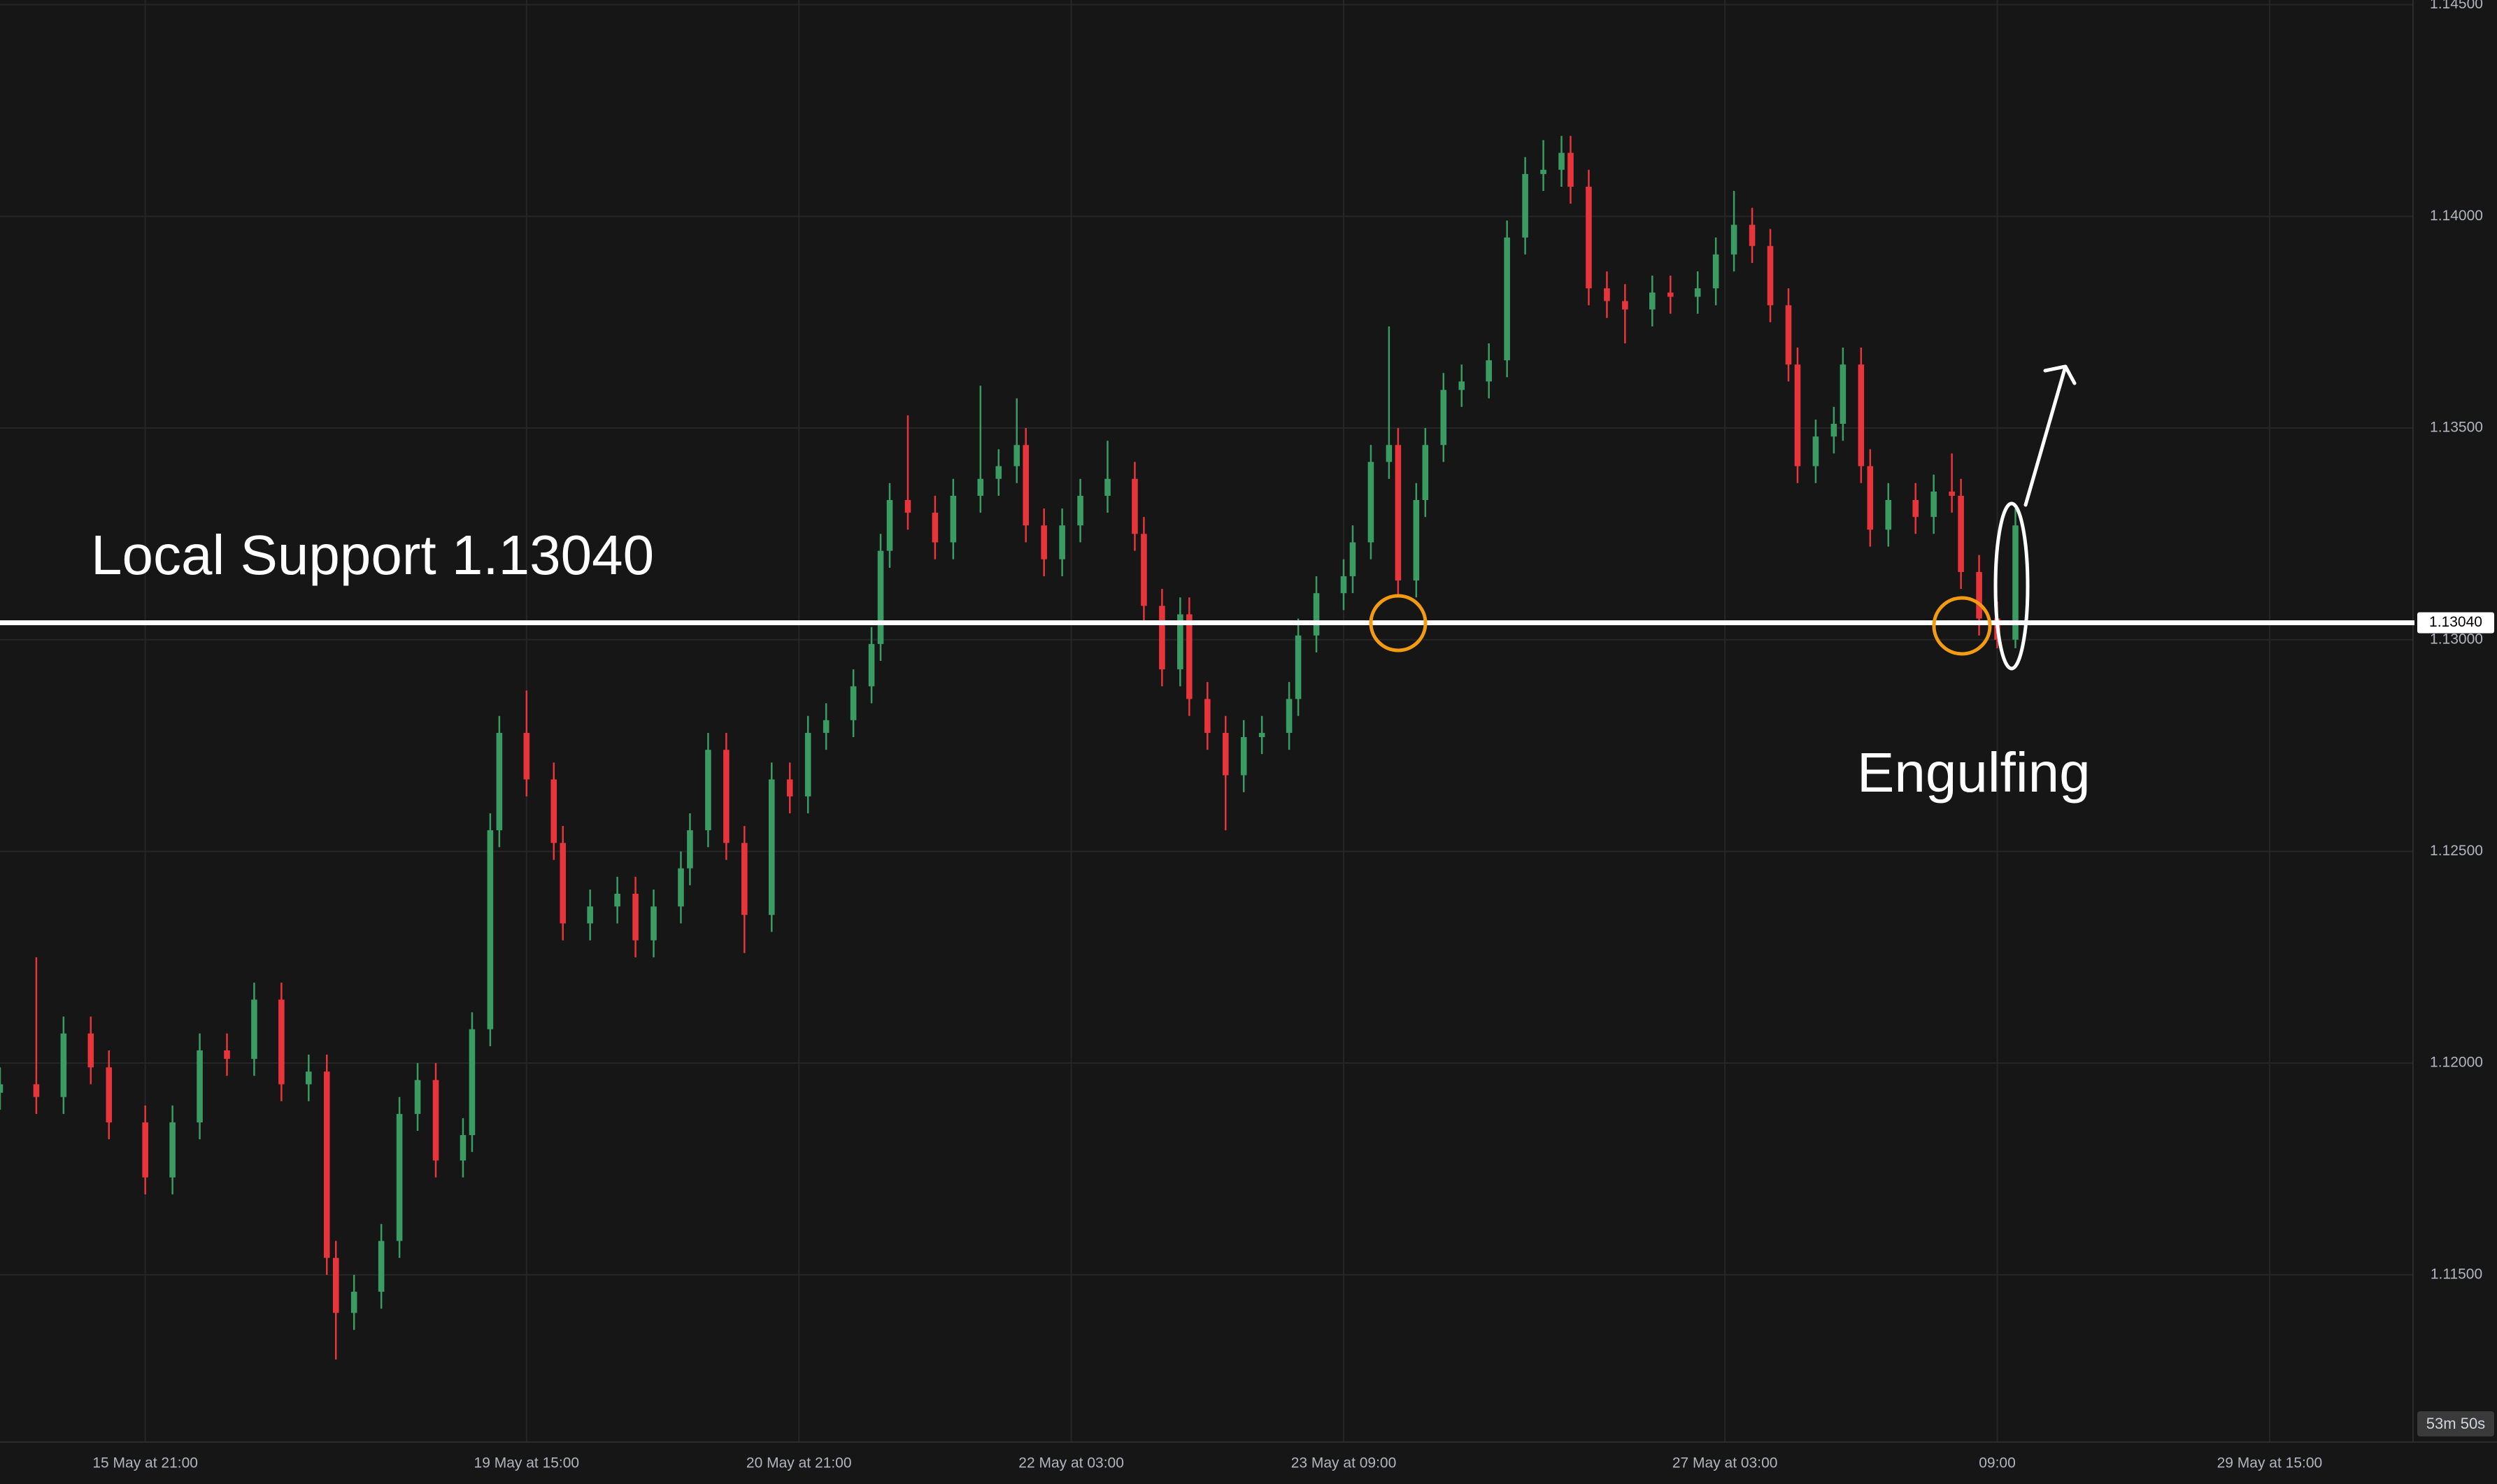 The width and height of the screenshot is (2497, 1484). I want to click on y-tick-label: 1.14500, so click(2456, 6).